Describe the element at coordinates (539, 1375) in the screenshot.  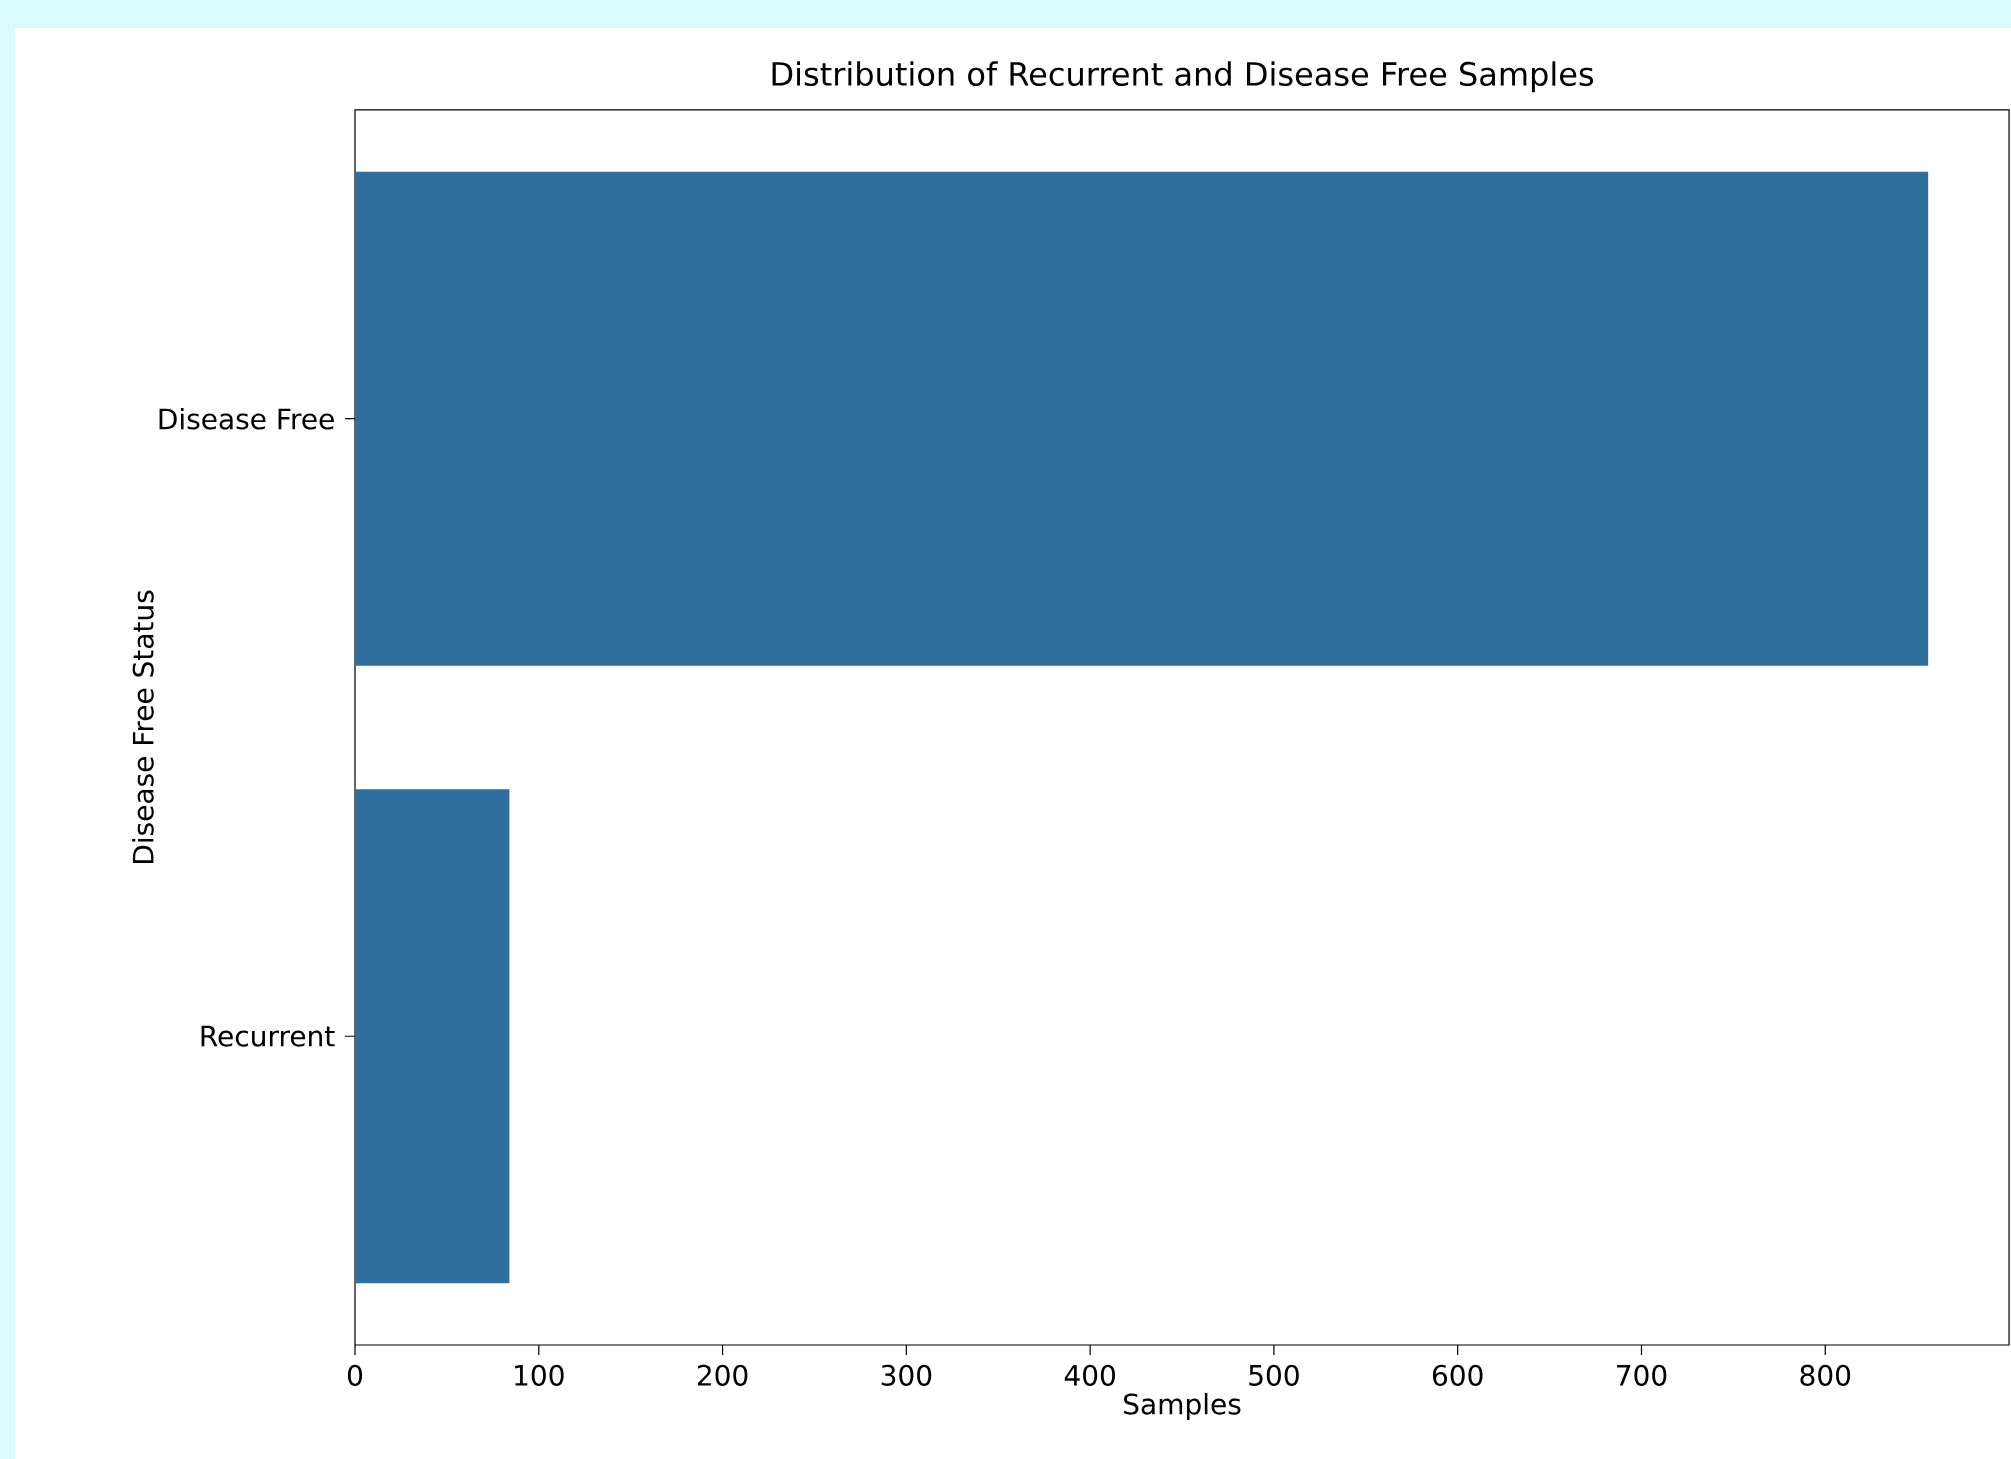
I see `x-tick-label: 100` at that location.